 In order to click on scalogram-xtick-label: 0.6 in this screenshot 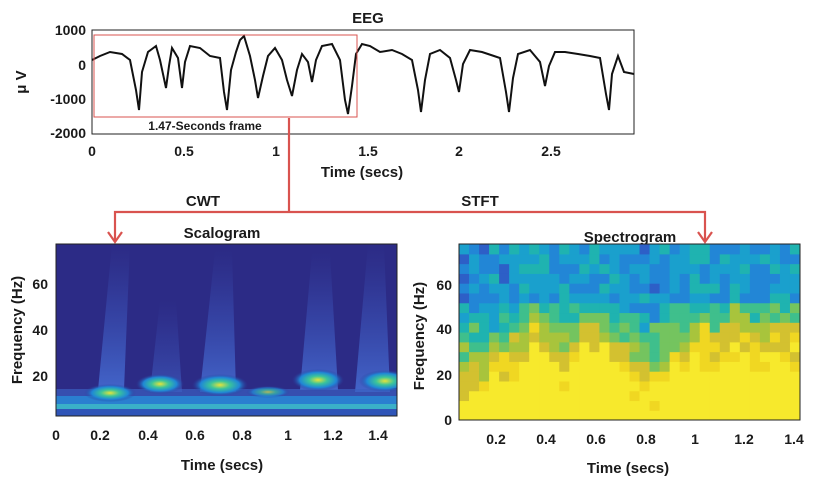, I will do `click(195, 435)`.